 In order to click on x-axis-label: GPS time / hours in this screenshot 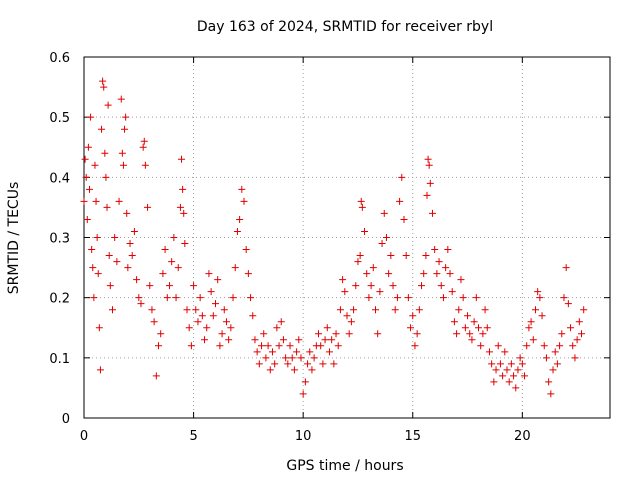, I will do `click(344, 466)`.